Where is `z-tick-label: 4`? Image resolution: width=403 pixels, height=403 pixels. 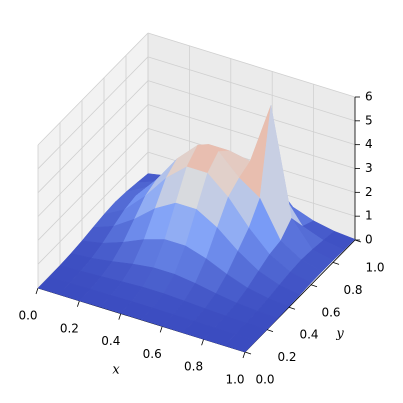 z-tick-label: 4 is located at coordinates (369, 144).